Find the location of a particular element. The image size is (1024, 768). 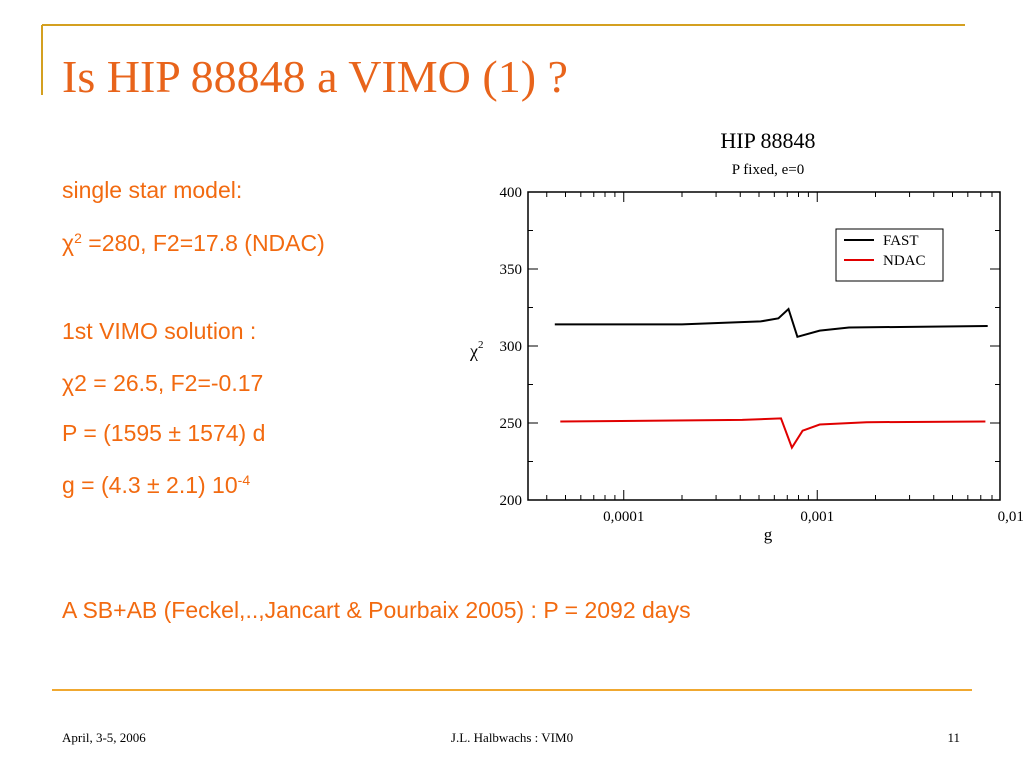

superscript: 2 is located at coordinates (78, 238).